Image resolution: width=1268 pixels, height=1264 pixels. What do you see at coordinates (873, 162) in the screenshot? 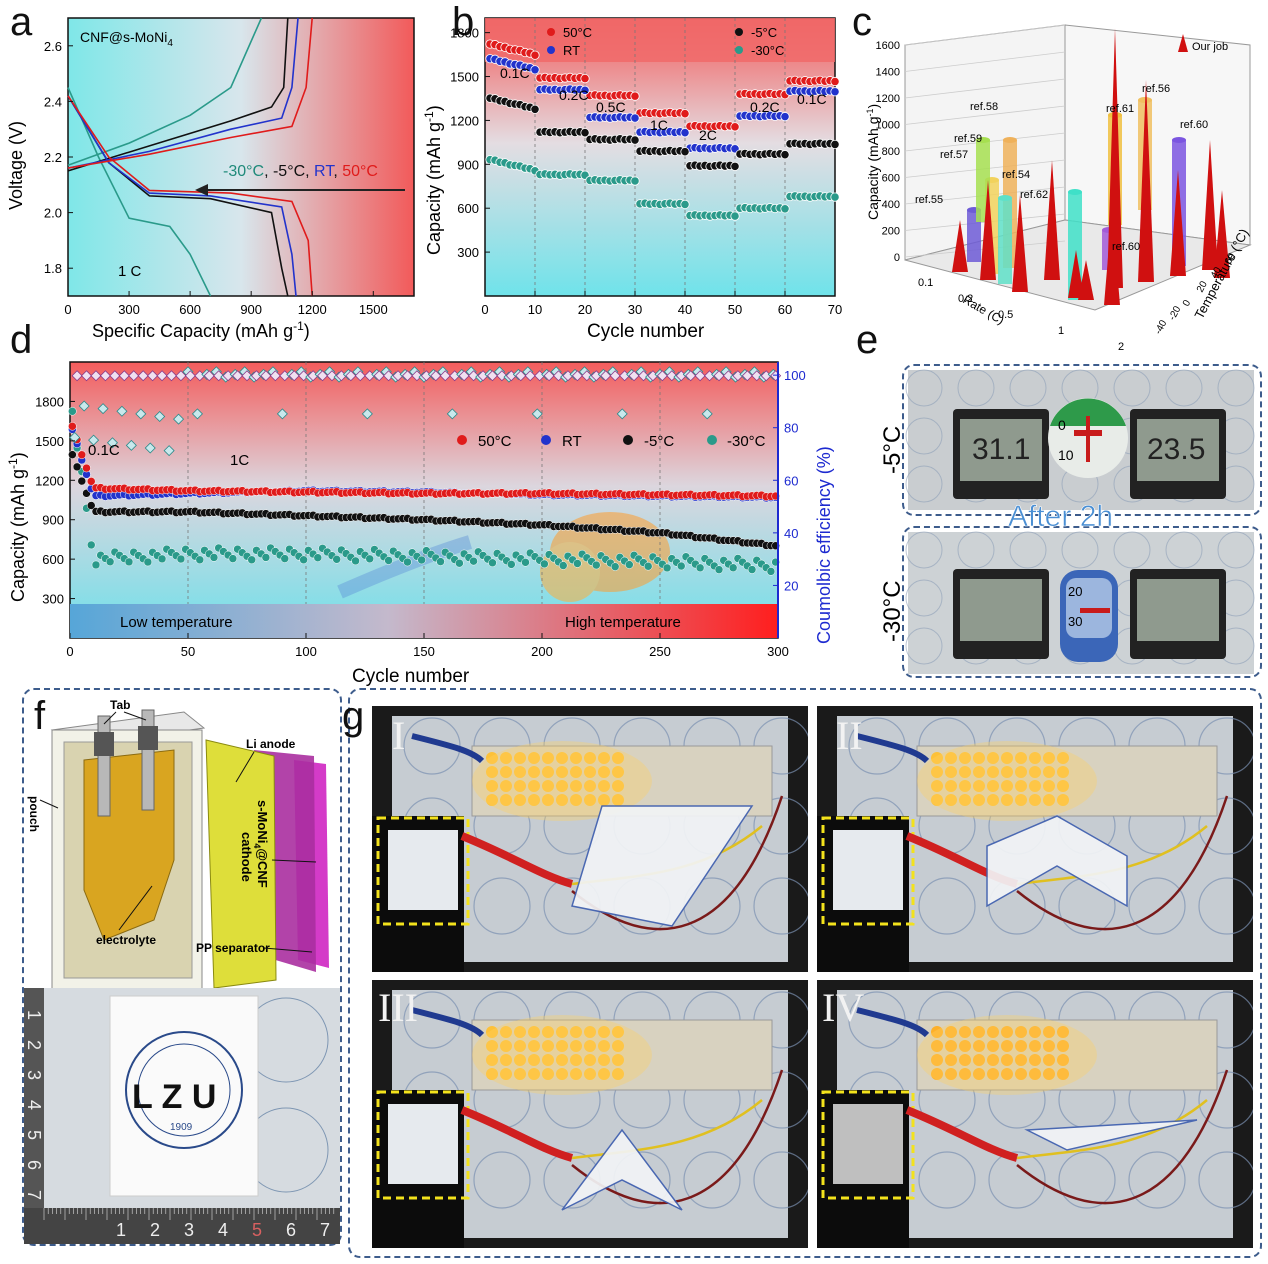
I see `panel-c-ylabel: Capacity (mAh g-1)` at bounding box center [873, 162].